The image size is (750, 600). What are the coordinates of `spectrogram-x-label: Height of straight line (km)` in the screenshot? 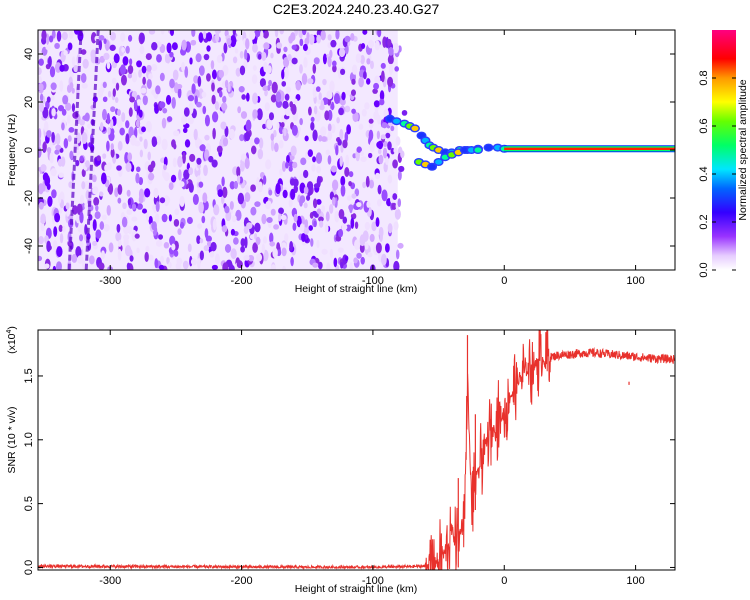 It's located at (356, 289).